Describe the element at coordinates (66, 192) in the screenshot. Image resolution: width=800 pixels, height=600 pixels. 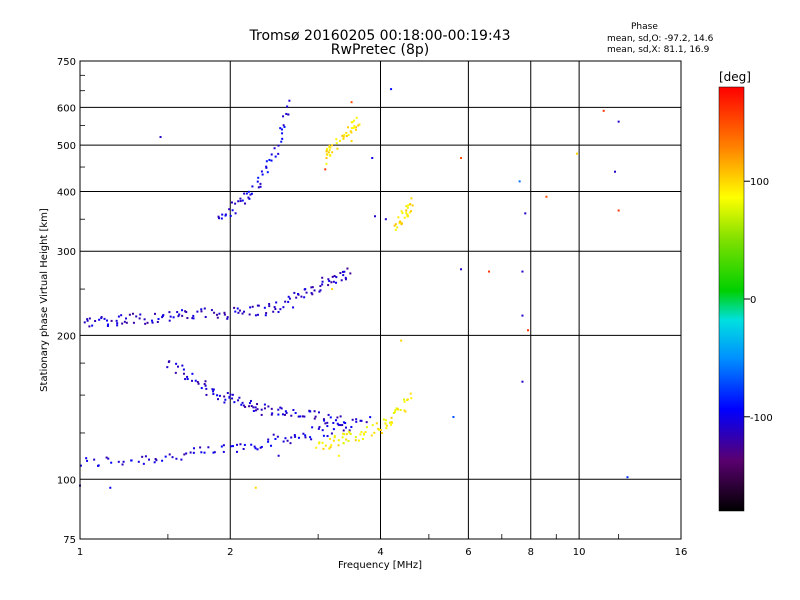
I see `y-tick-label: 400` at that location.